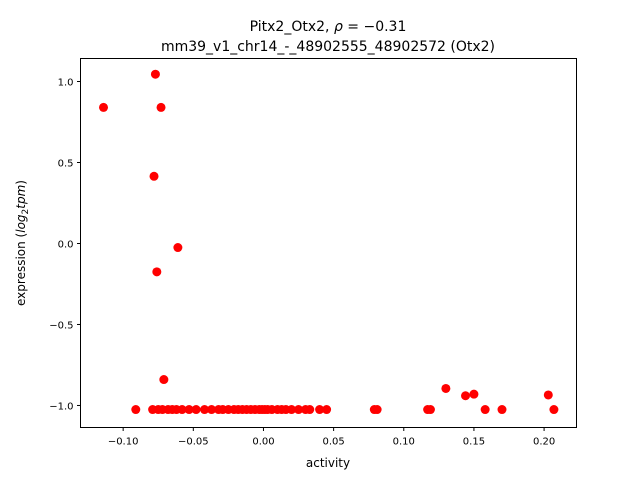 Image resolution: width=640 pixels, height=480 pixels. Describe the element at coordinates (544, 442) in the screenshot. I see `x-tick-label: 0.20` at that location.